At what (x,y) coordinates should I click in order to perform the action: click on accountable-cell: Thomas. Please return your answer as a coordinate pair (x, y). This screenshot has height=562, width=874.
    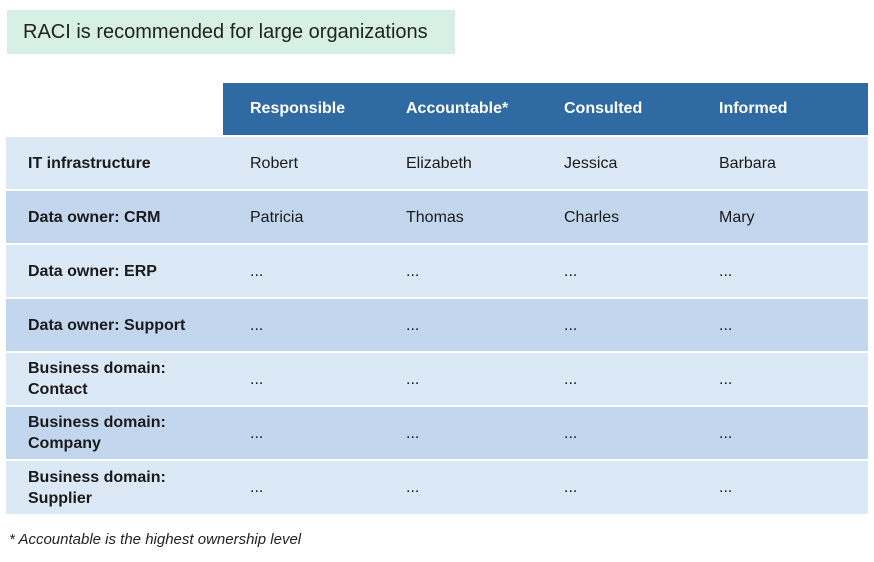
    Looking at the image, I should click on (458, 216).